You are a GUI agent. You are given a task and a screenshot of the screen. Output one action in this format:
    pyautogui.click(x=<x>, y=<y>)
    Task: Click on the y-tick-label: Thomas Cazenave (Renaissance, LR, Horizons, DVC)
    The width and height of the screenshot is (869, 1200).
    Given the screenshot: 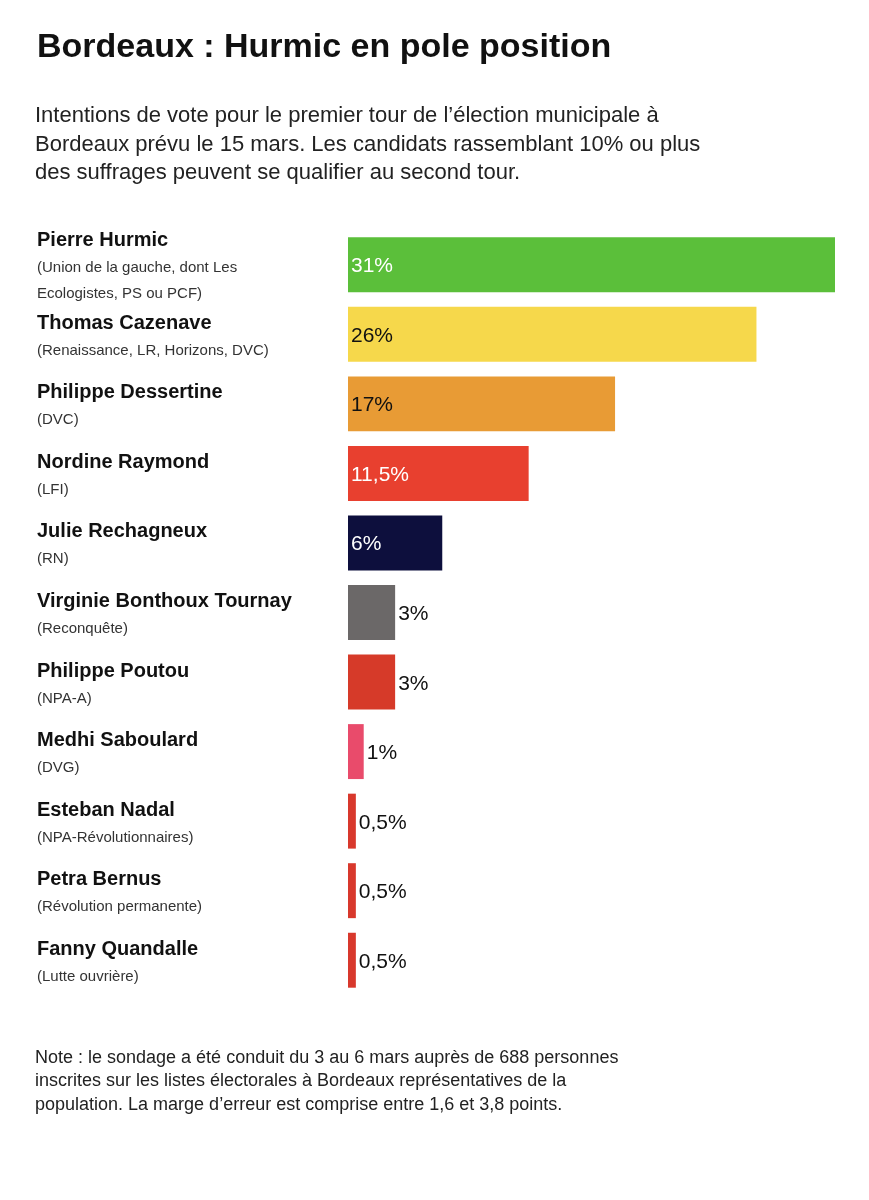 What is the action you would take?
    pyautogui.click(x=153, y=334)
    